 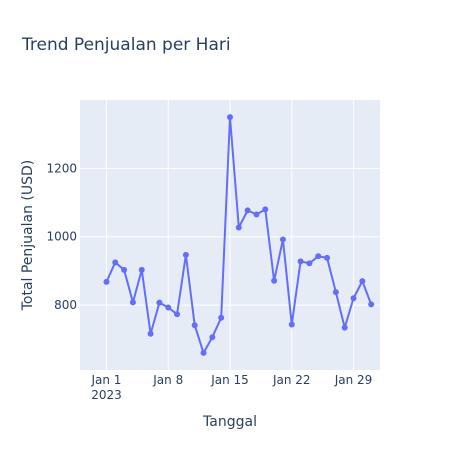 What do you see at coordinates (61, 237) in the screenshot?
I see `y-tick-label: 1000` at bounding box center [61, 237].